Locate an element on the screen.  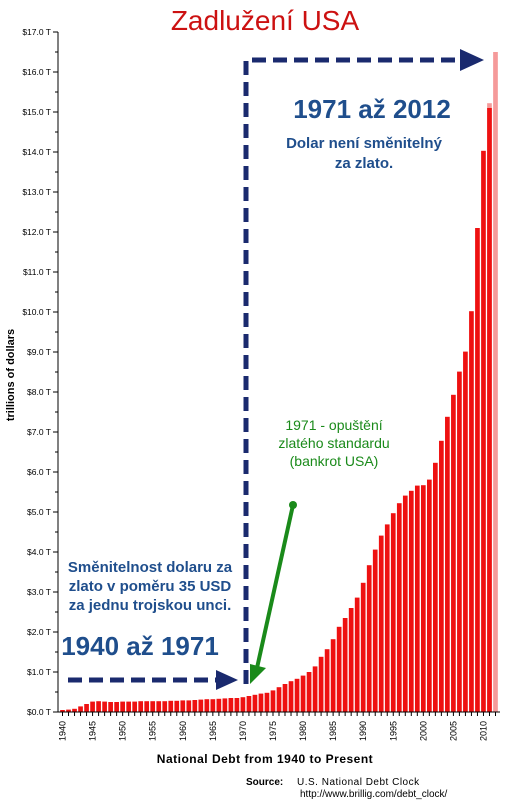
bar-1994 is located at coordinates (387, 618).